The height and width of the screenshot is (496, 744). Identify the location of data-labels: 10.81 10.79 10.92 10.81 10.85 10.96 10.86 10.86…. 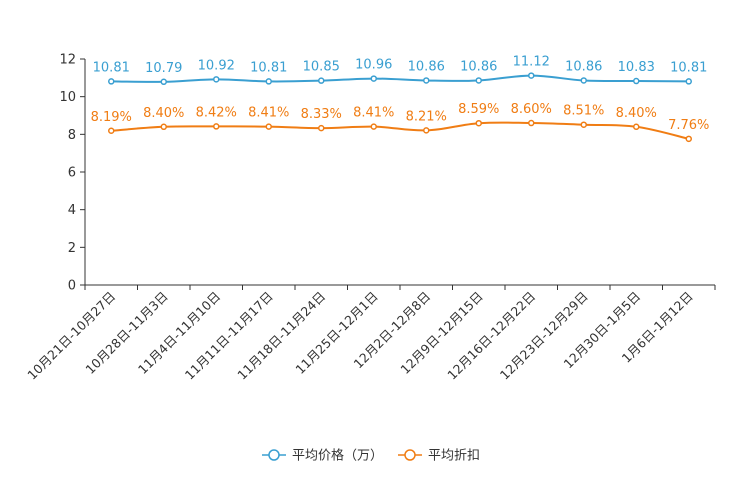
(400, 94).